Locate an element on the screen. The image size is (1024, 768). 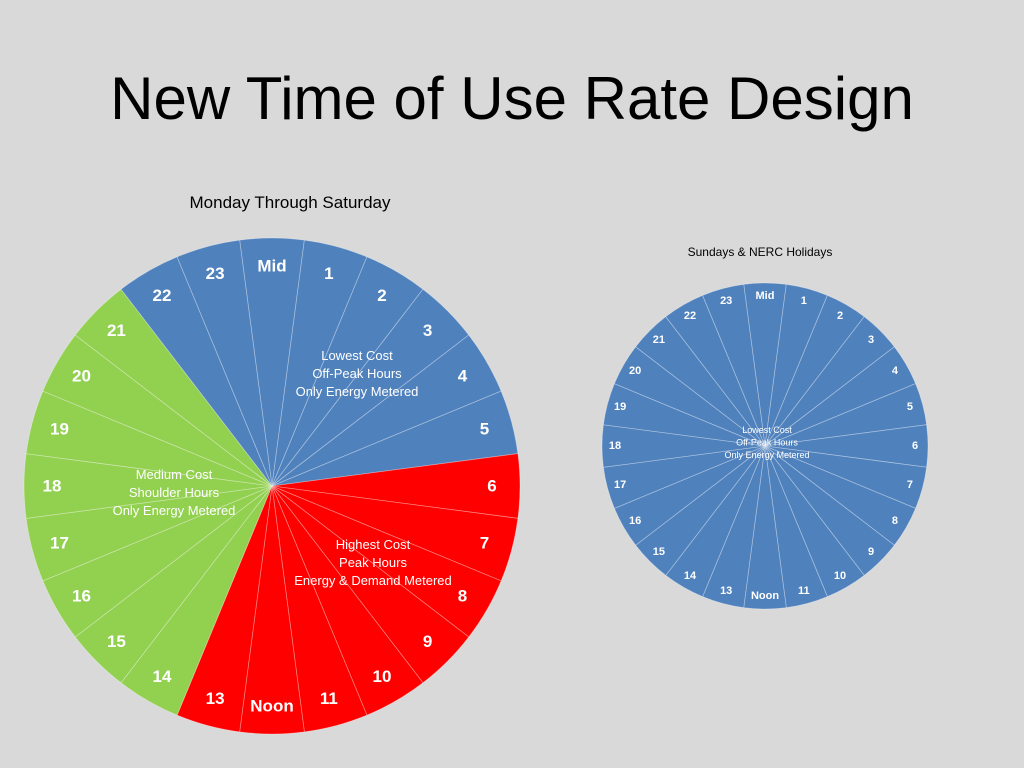
sunday-slice-mid is located at coordinates (765, 364).